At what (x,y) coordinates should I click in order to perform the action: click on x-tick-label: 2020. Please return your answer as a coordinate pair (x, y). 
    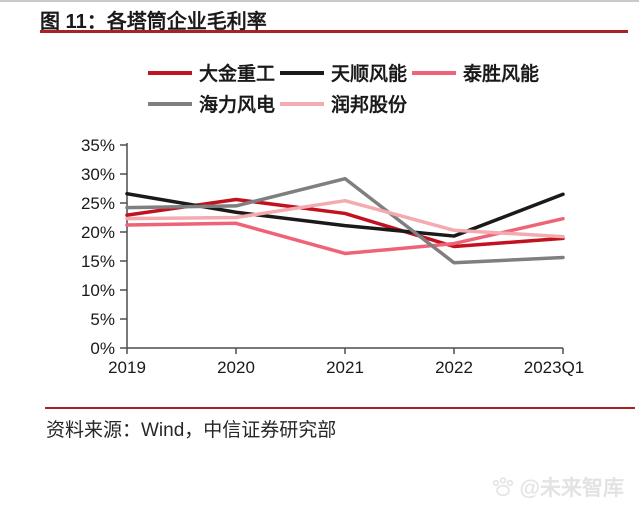
    Looking at the image, I should click on (236, 367).